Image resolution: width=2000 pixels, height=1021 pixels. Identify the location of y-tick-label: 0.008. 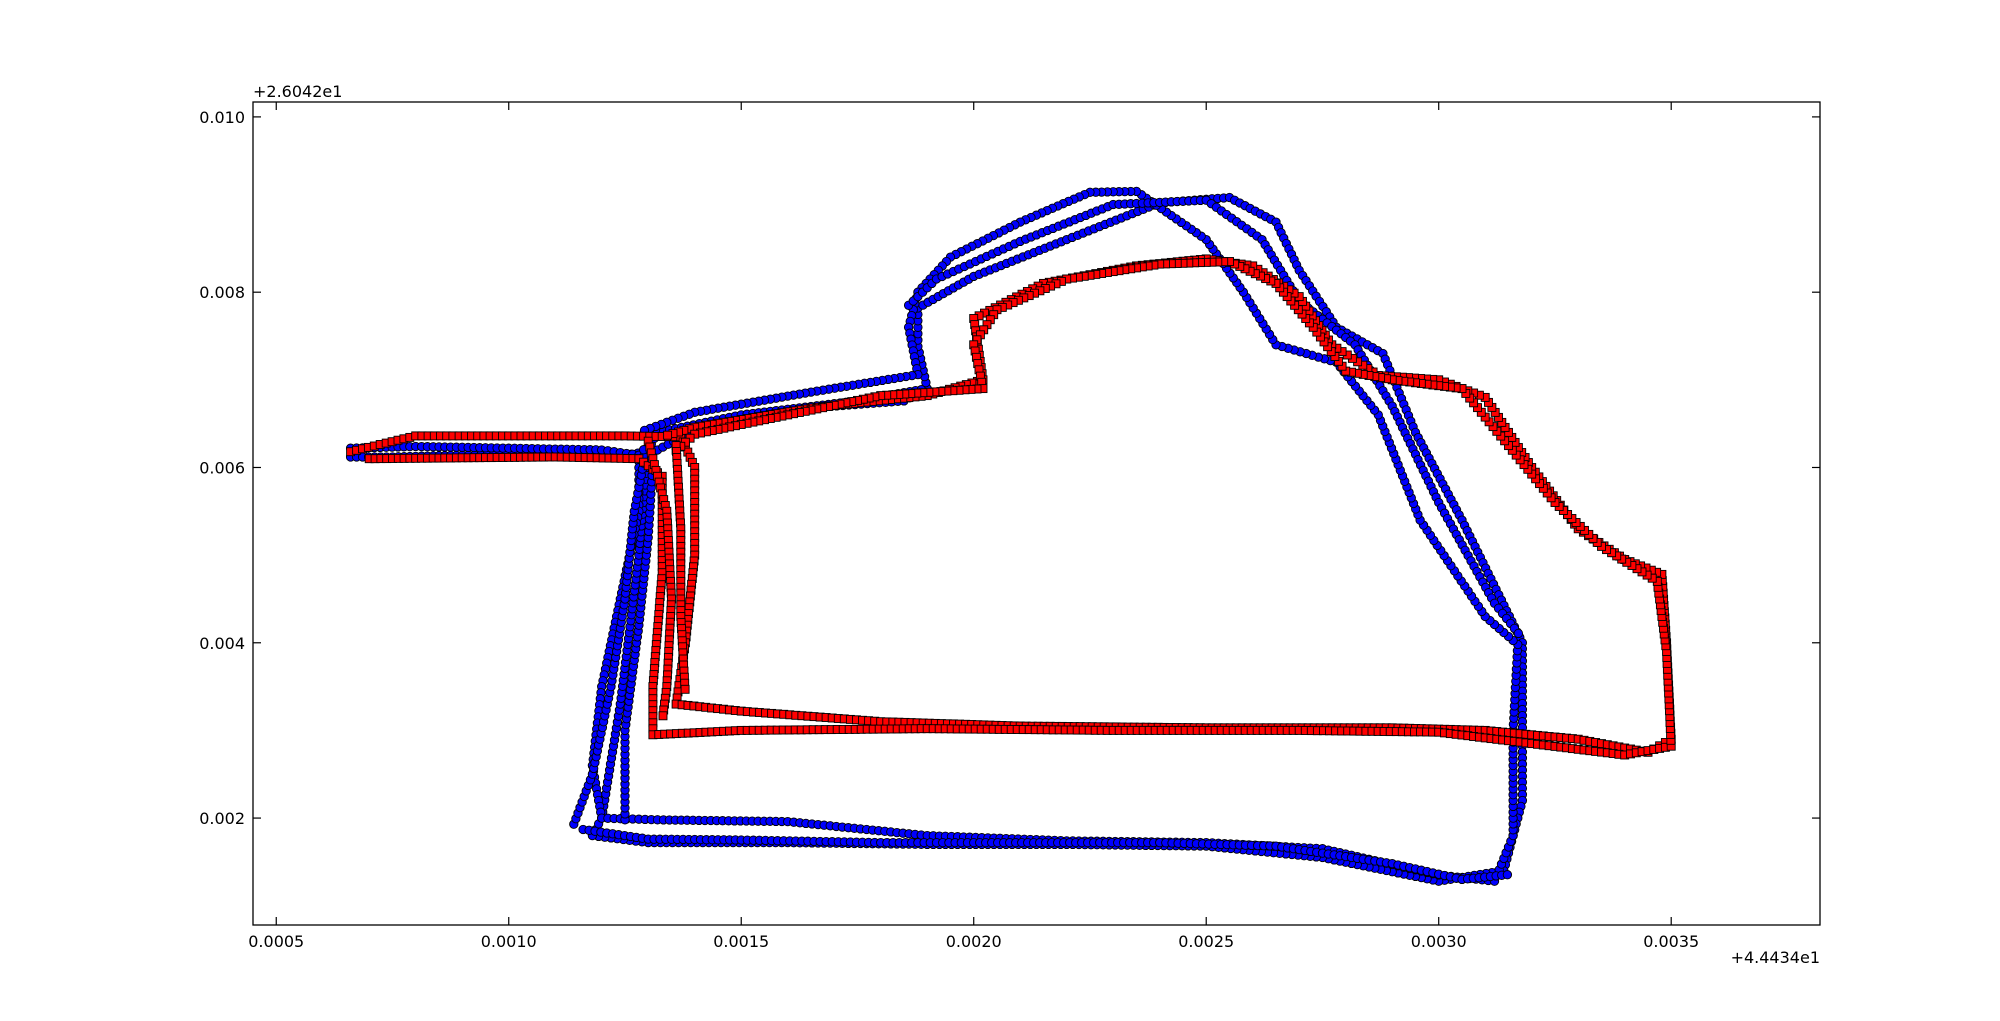
(222, 292).